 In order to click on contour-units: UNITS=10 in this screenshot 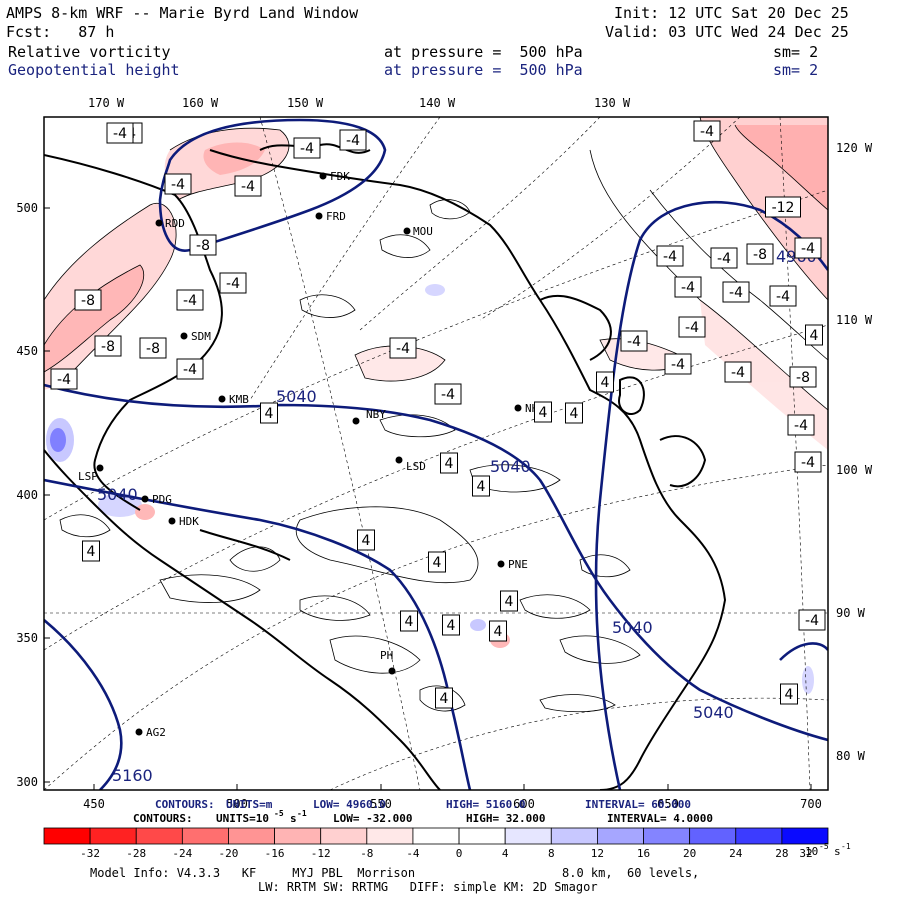, I will do `click(242, 818)`.